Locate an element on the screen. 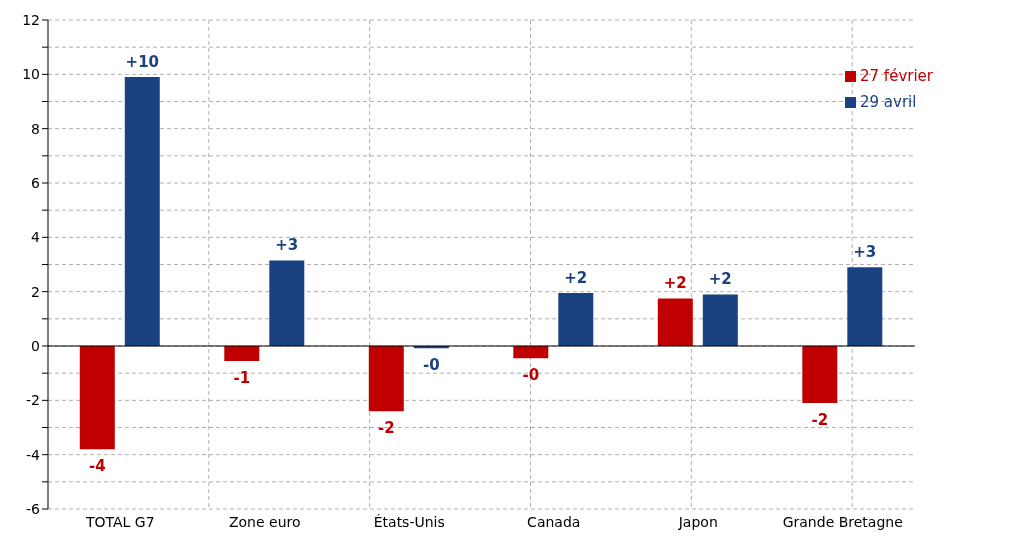  data-label: -4 is located at coordinates (97, 466).